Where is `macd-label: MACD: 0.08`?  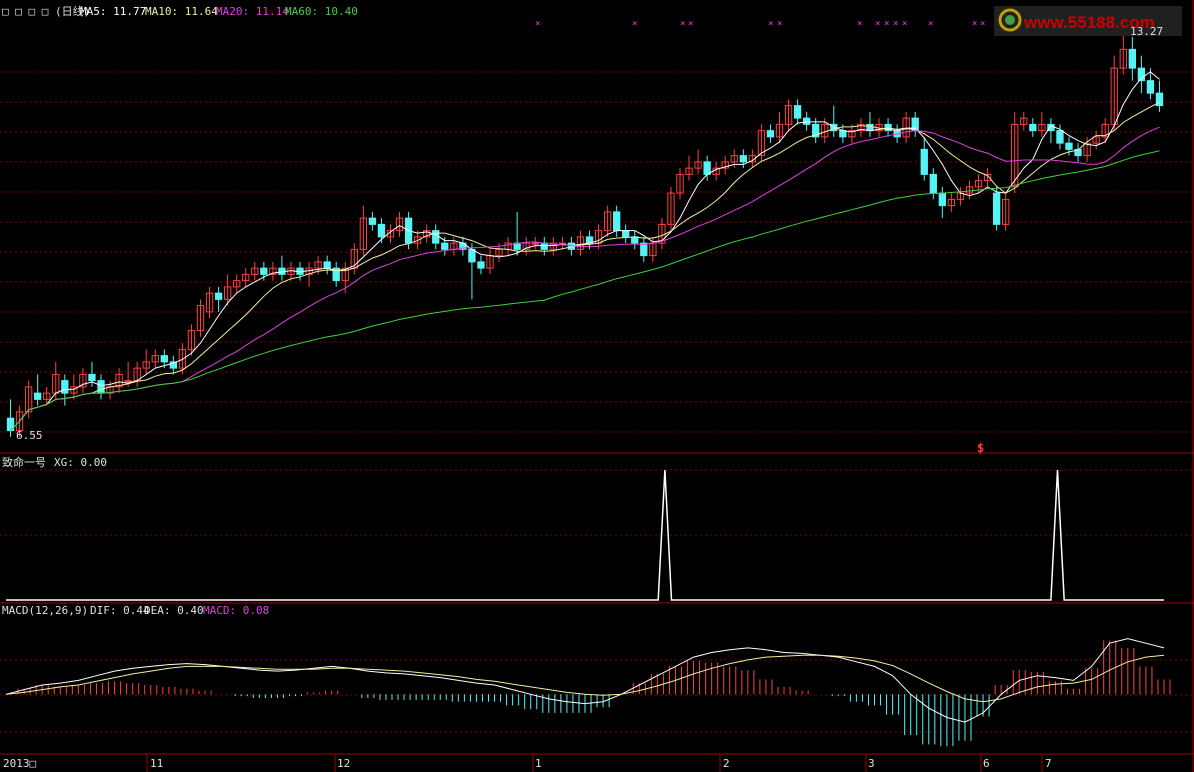
macd-label: MACD: 0.08 is located at coordinates (236, 610).